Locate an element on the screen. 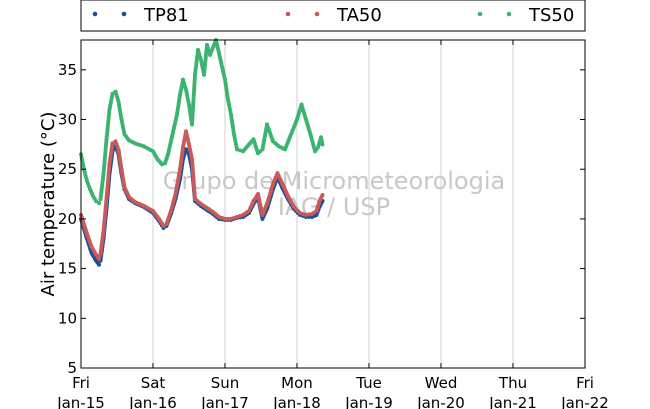  y-tick-label: 10 is located at coordinates (67, 318).